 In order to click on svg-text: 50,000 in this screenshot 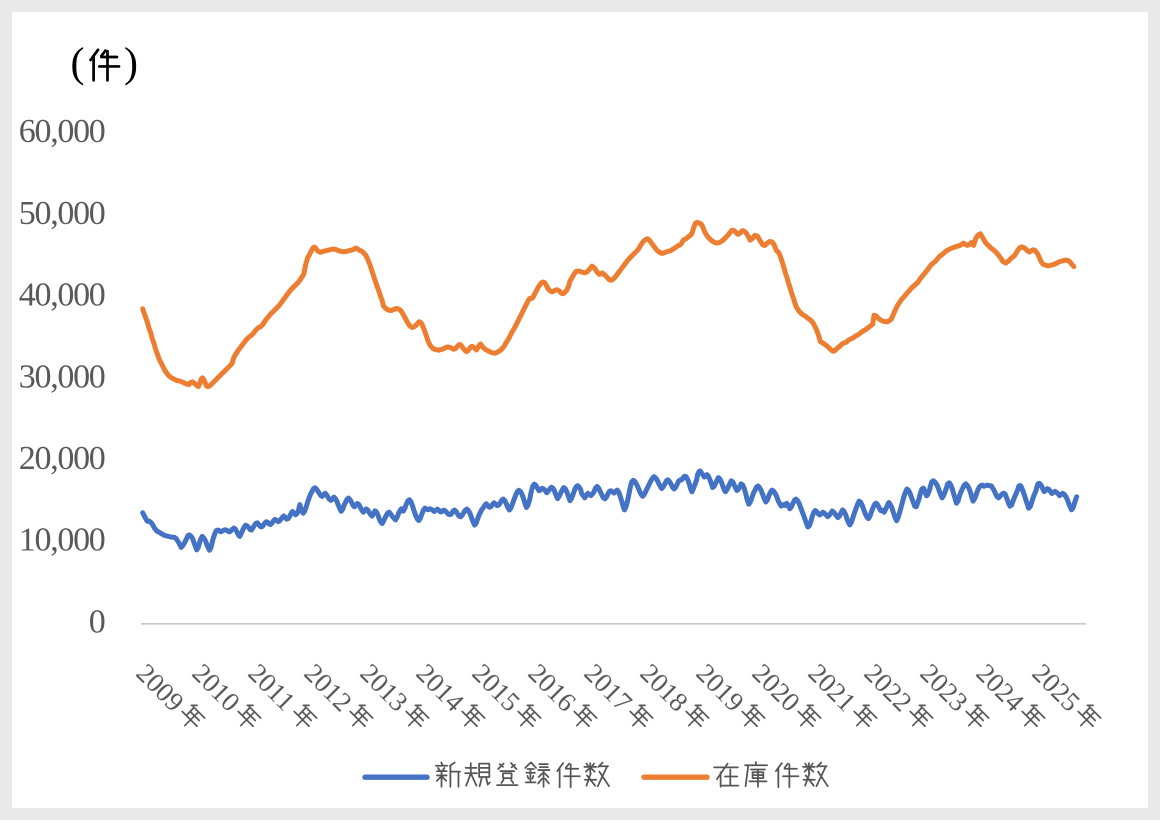, I will do `click(62, 213)`.